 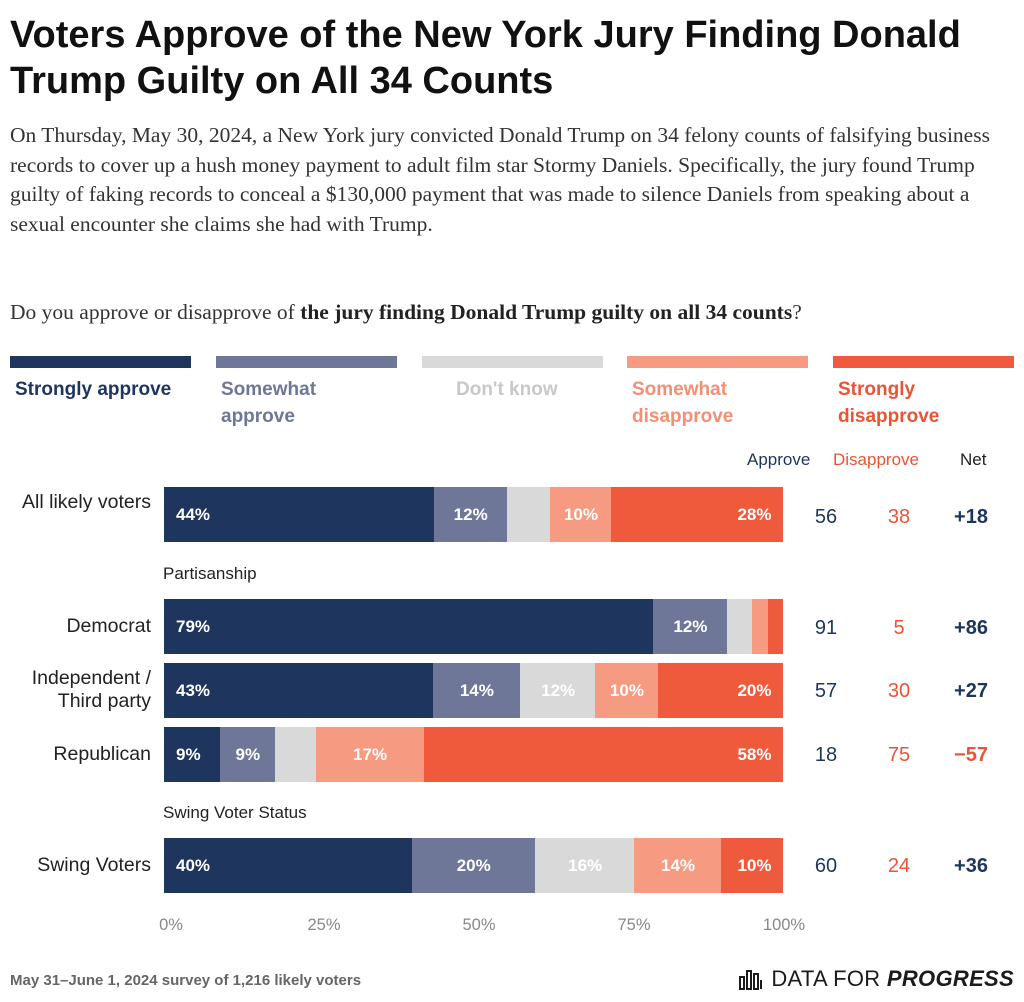 I want to click on approve-value: 18, so click(x=826, y=755).